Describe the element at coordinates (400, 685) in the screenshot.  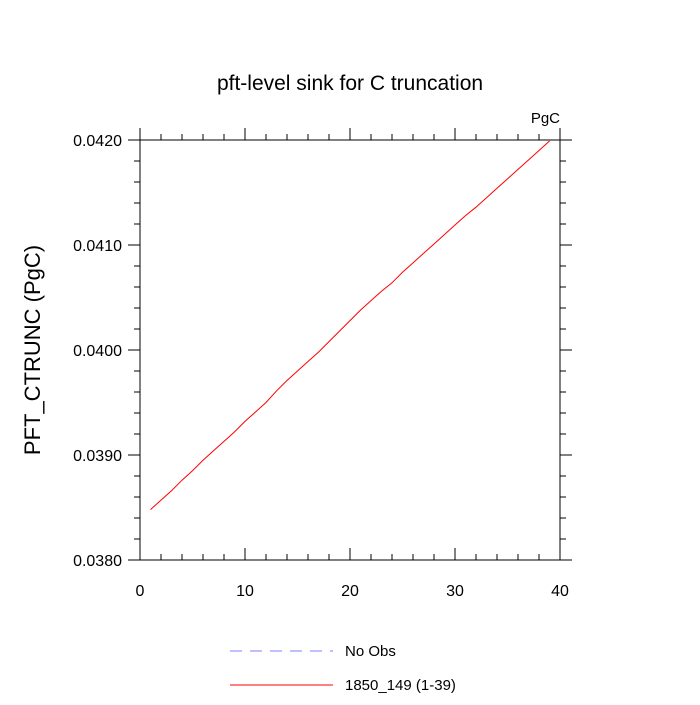
I see `legend-label-1: 1850_149 (1-39)` at that location.